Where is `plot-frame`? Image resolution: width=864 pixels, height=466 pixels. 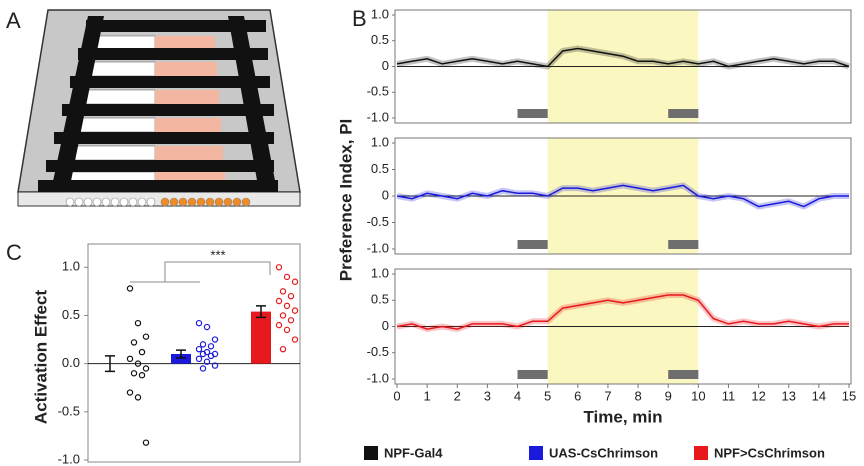 plot-frame is located at coordinates (194, 353).